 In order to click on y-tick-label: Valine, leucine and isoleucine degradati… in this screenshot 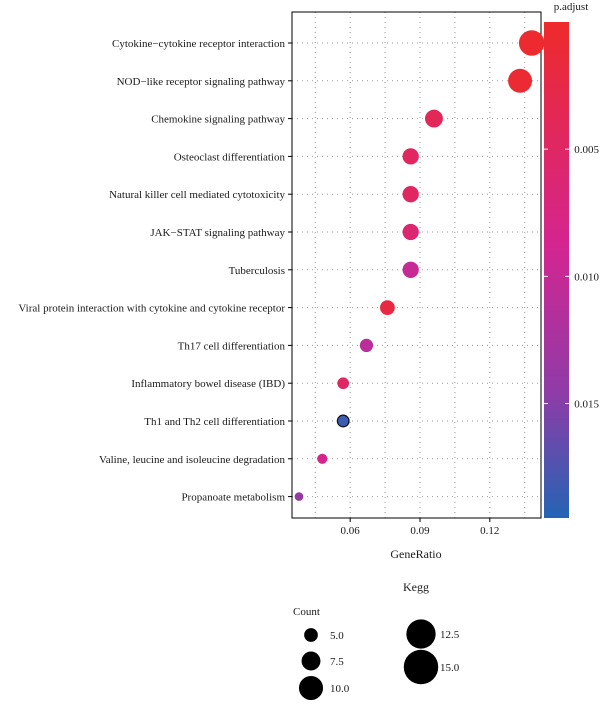, I will do `click(192, 460)`.